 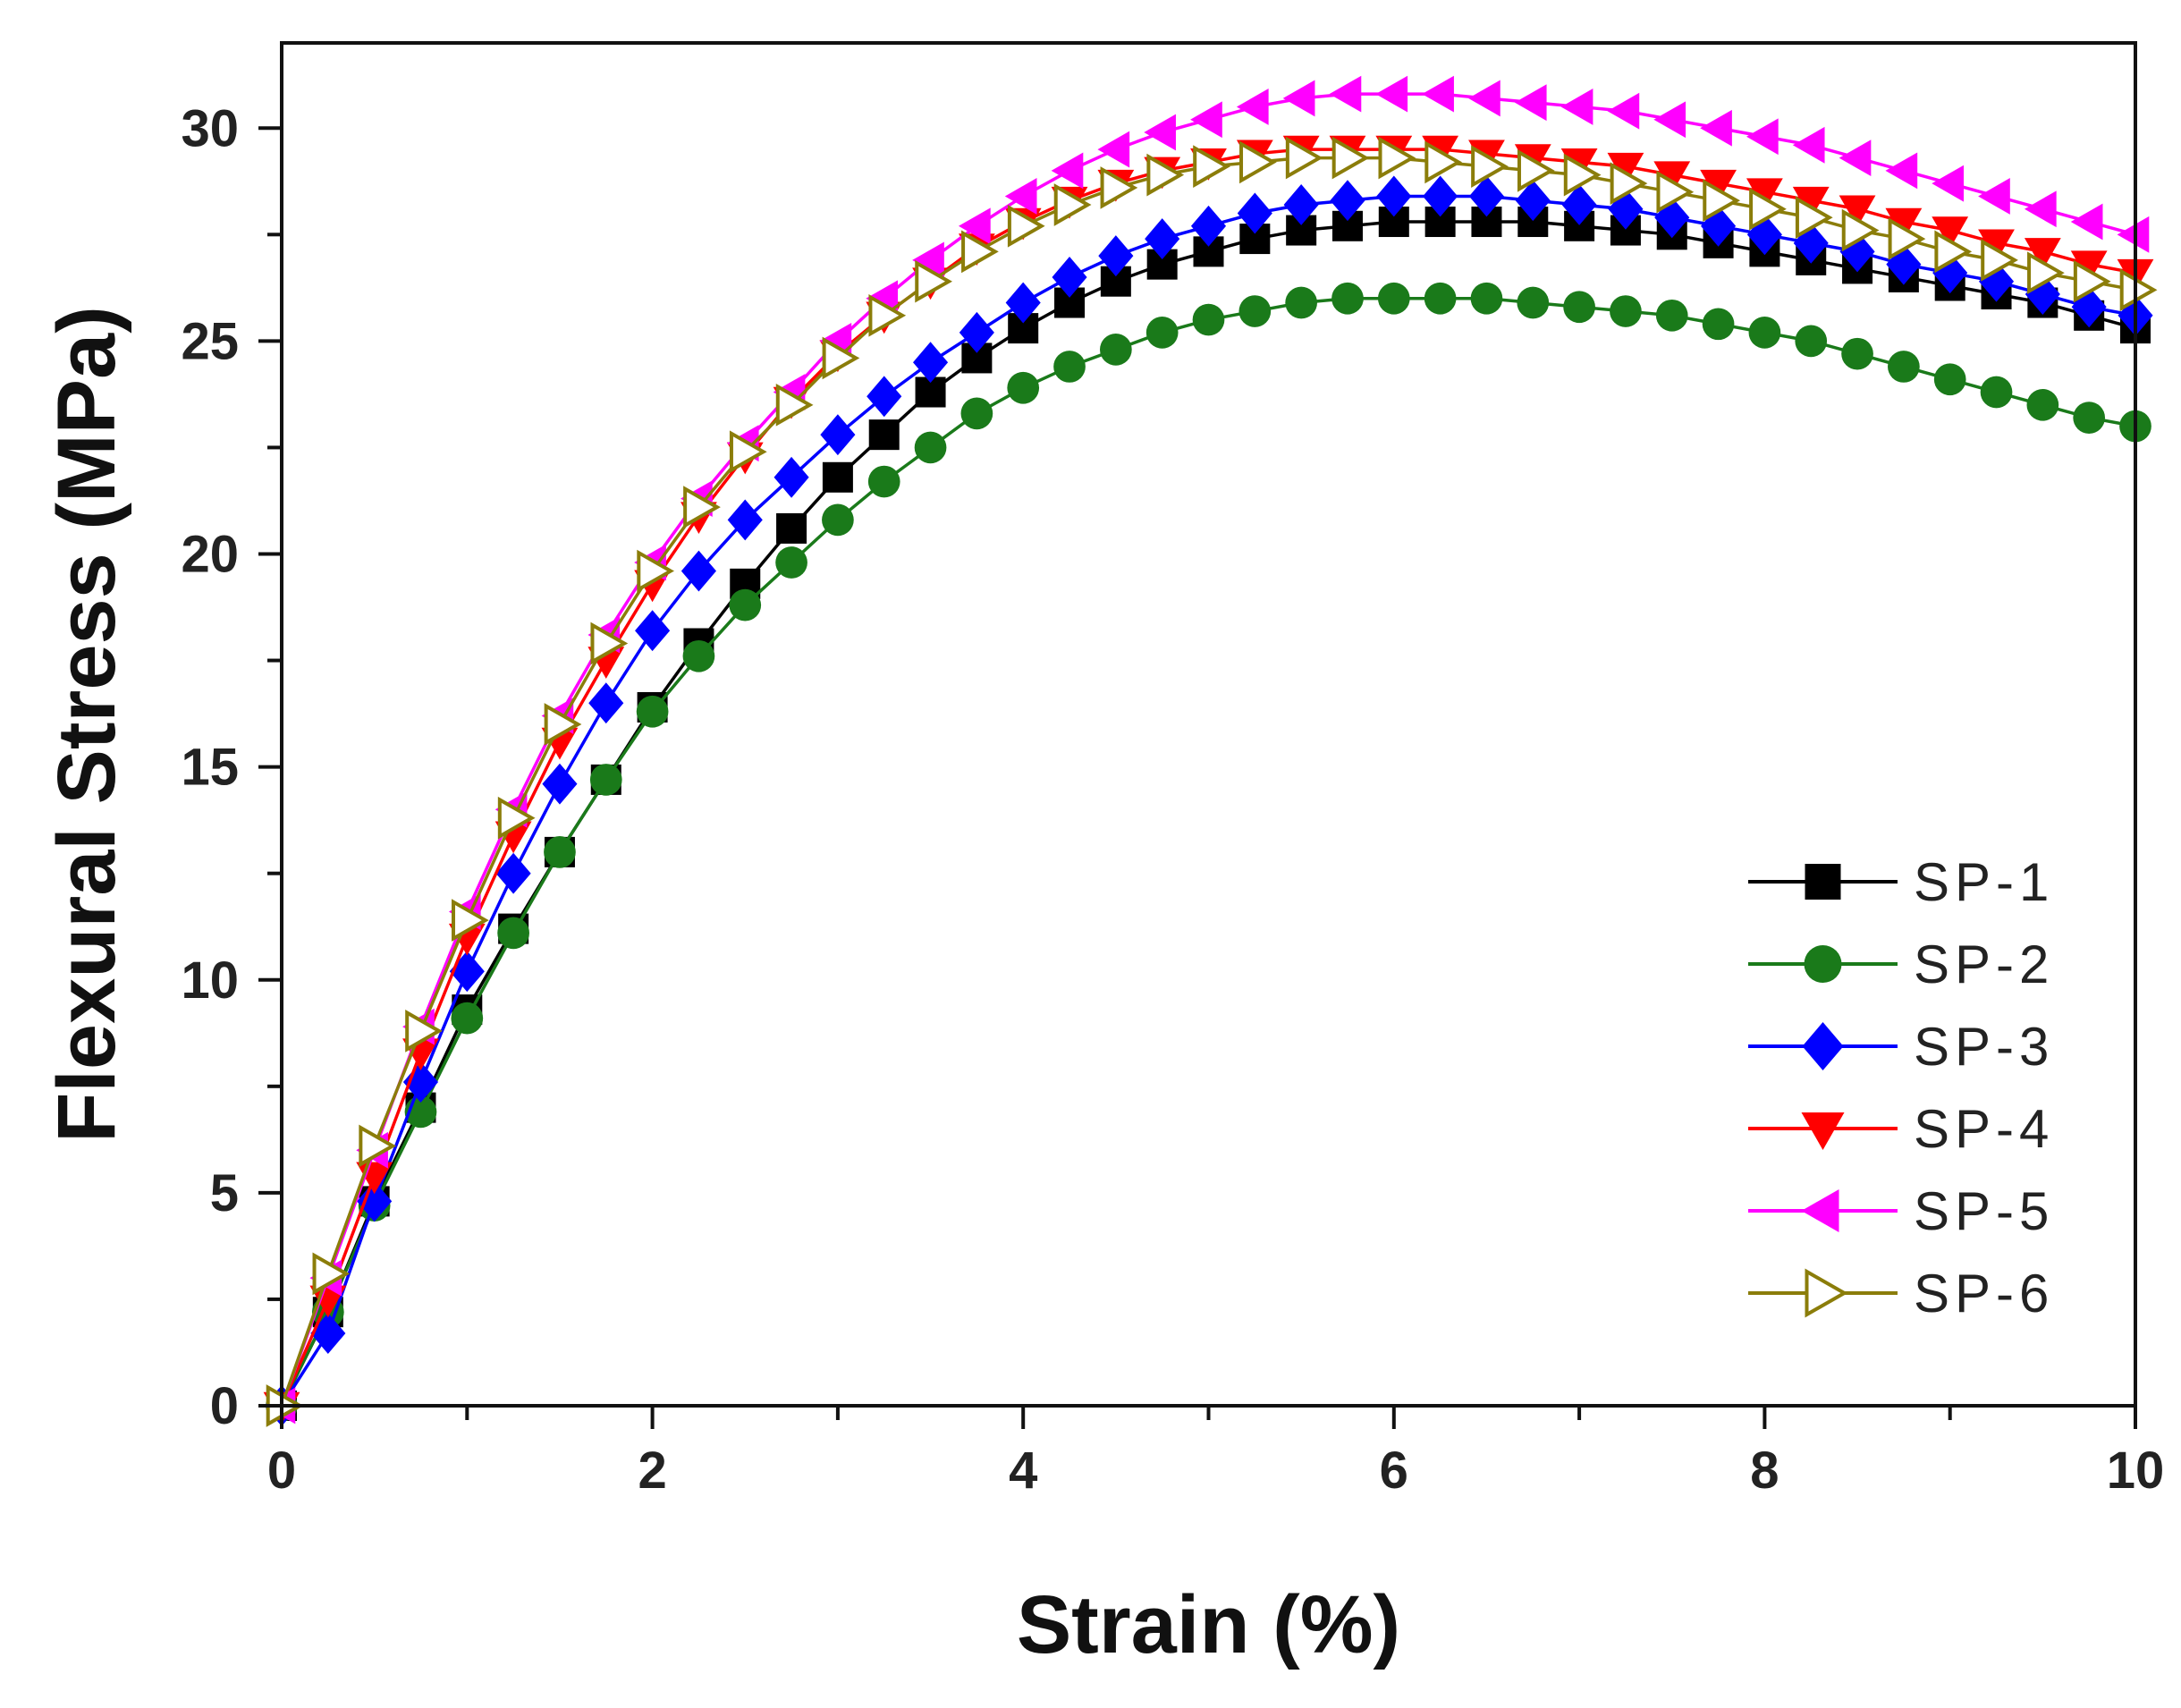 I want to click on legend-item: SP-6, so click(x=1901, y=1293).